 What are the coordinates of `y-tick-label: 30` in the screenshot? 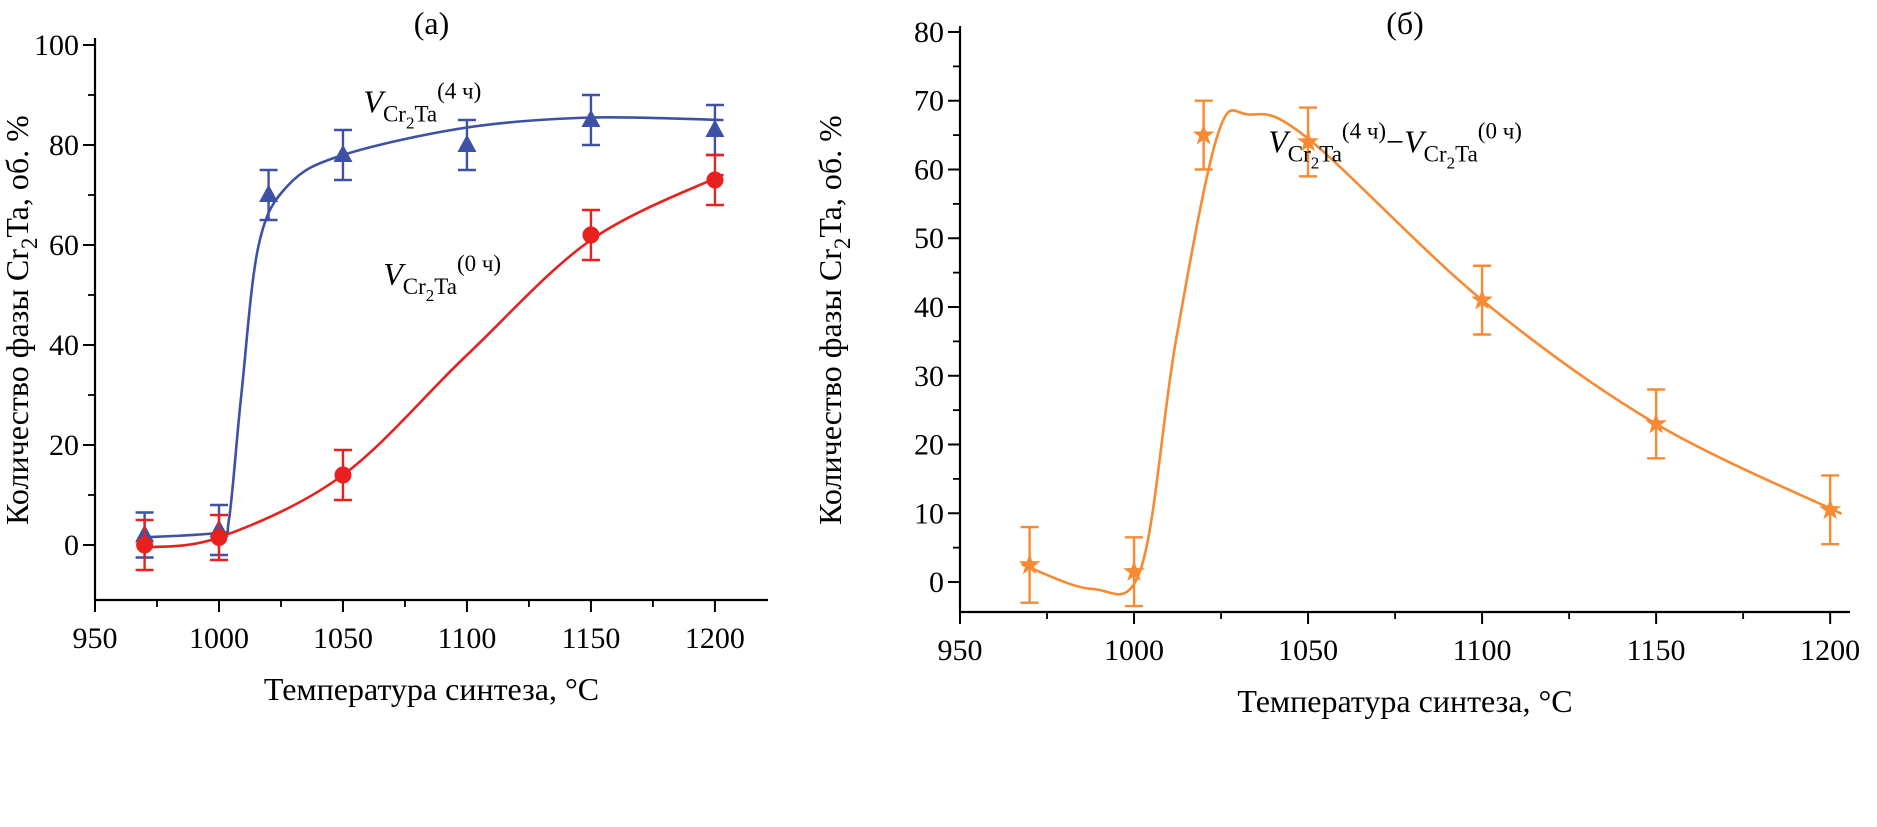 It's located at (929, 376).